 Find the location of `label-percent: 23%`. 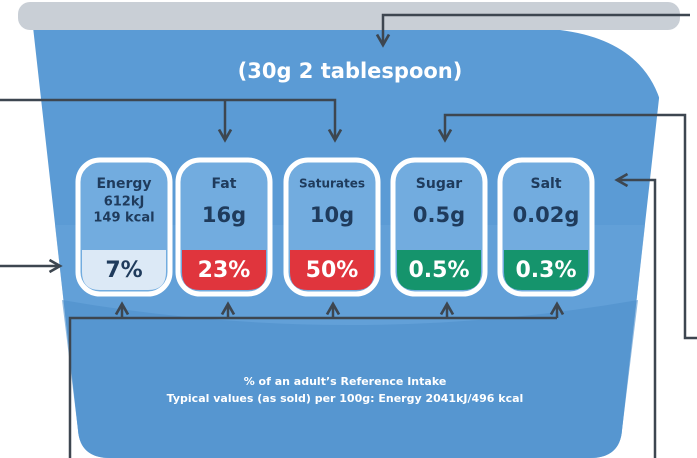

label-percent: 23% is located at coordinates (224, 270).